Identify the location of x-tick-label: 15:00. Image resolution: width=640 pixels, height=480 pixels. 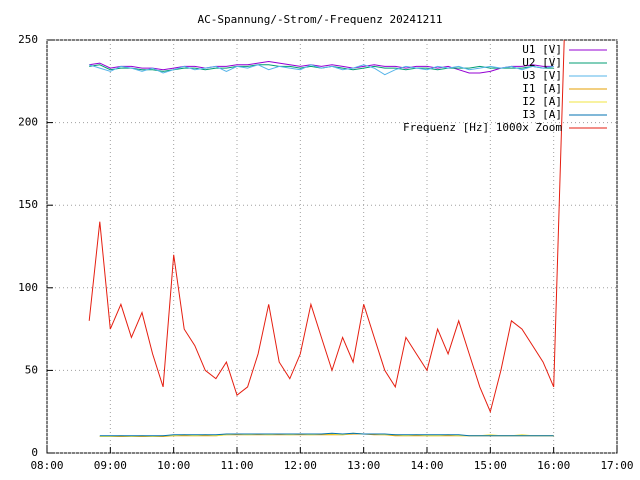
(490, 465).